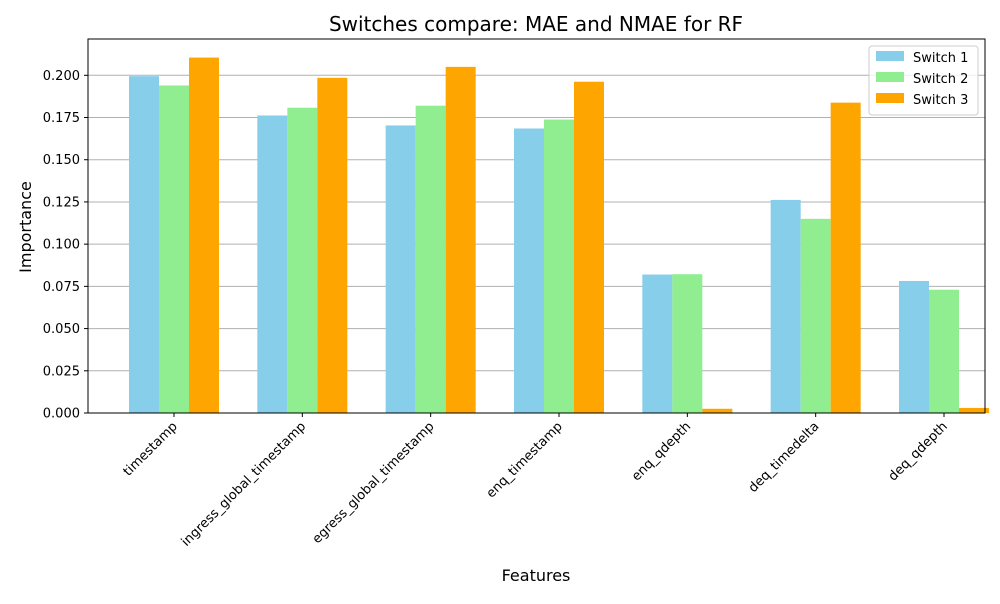 This screenshot has width=1000, height=604. I want to click on bar-switch-2-enq_timestamp, so click(559, 266).